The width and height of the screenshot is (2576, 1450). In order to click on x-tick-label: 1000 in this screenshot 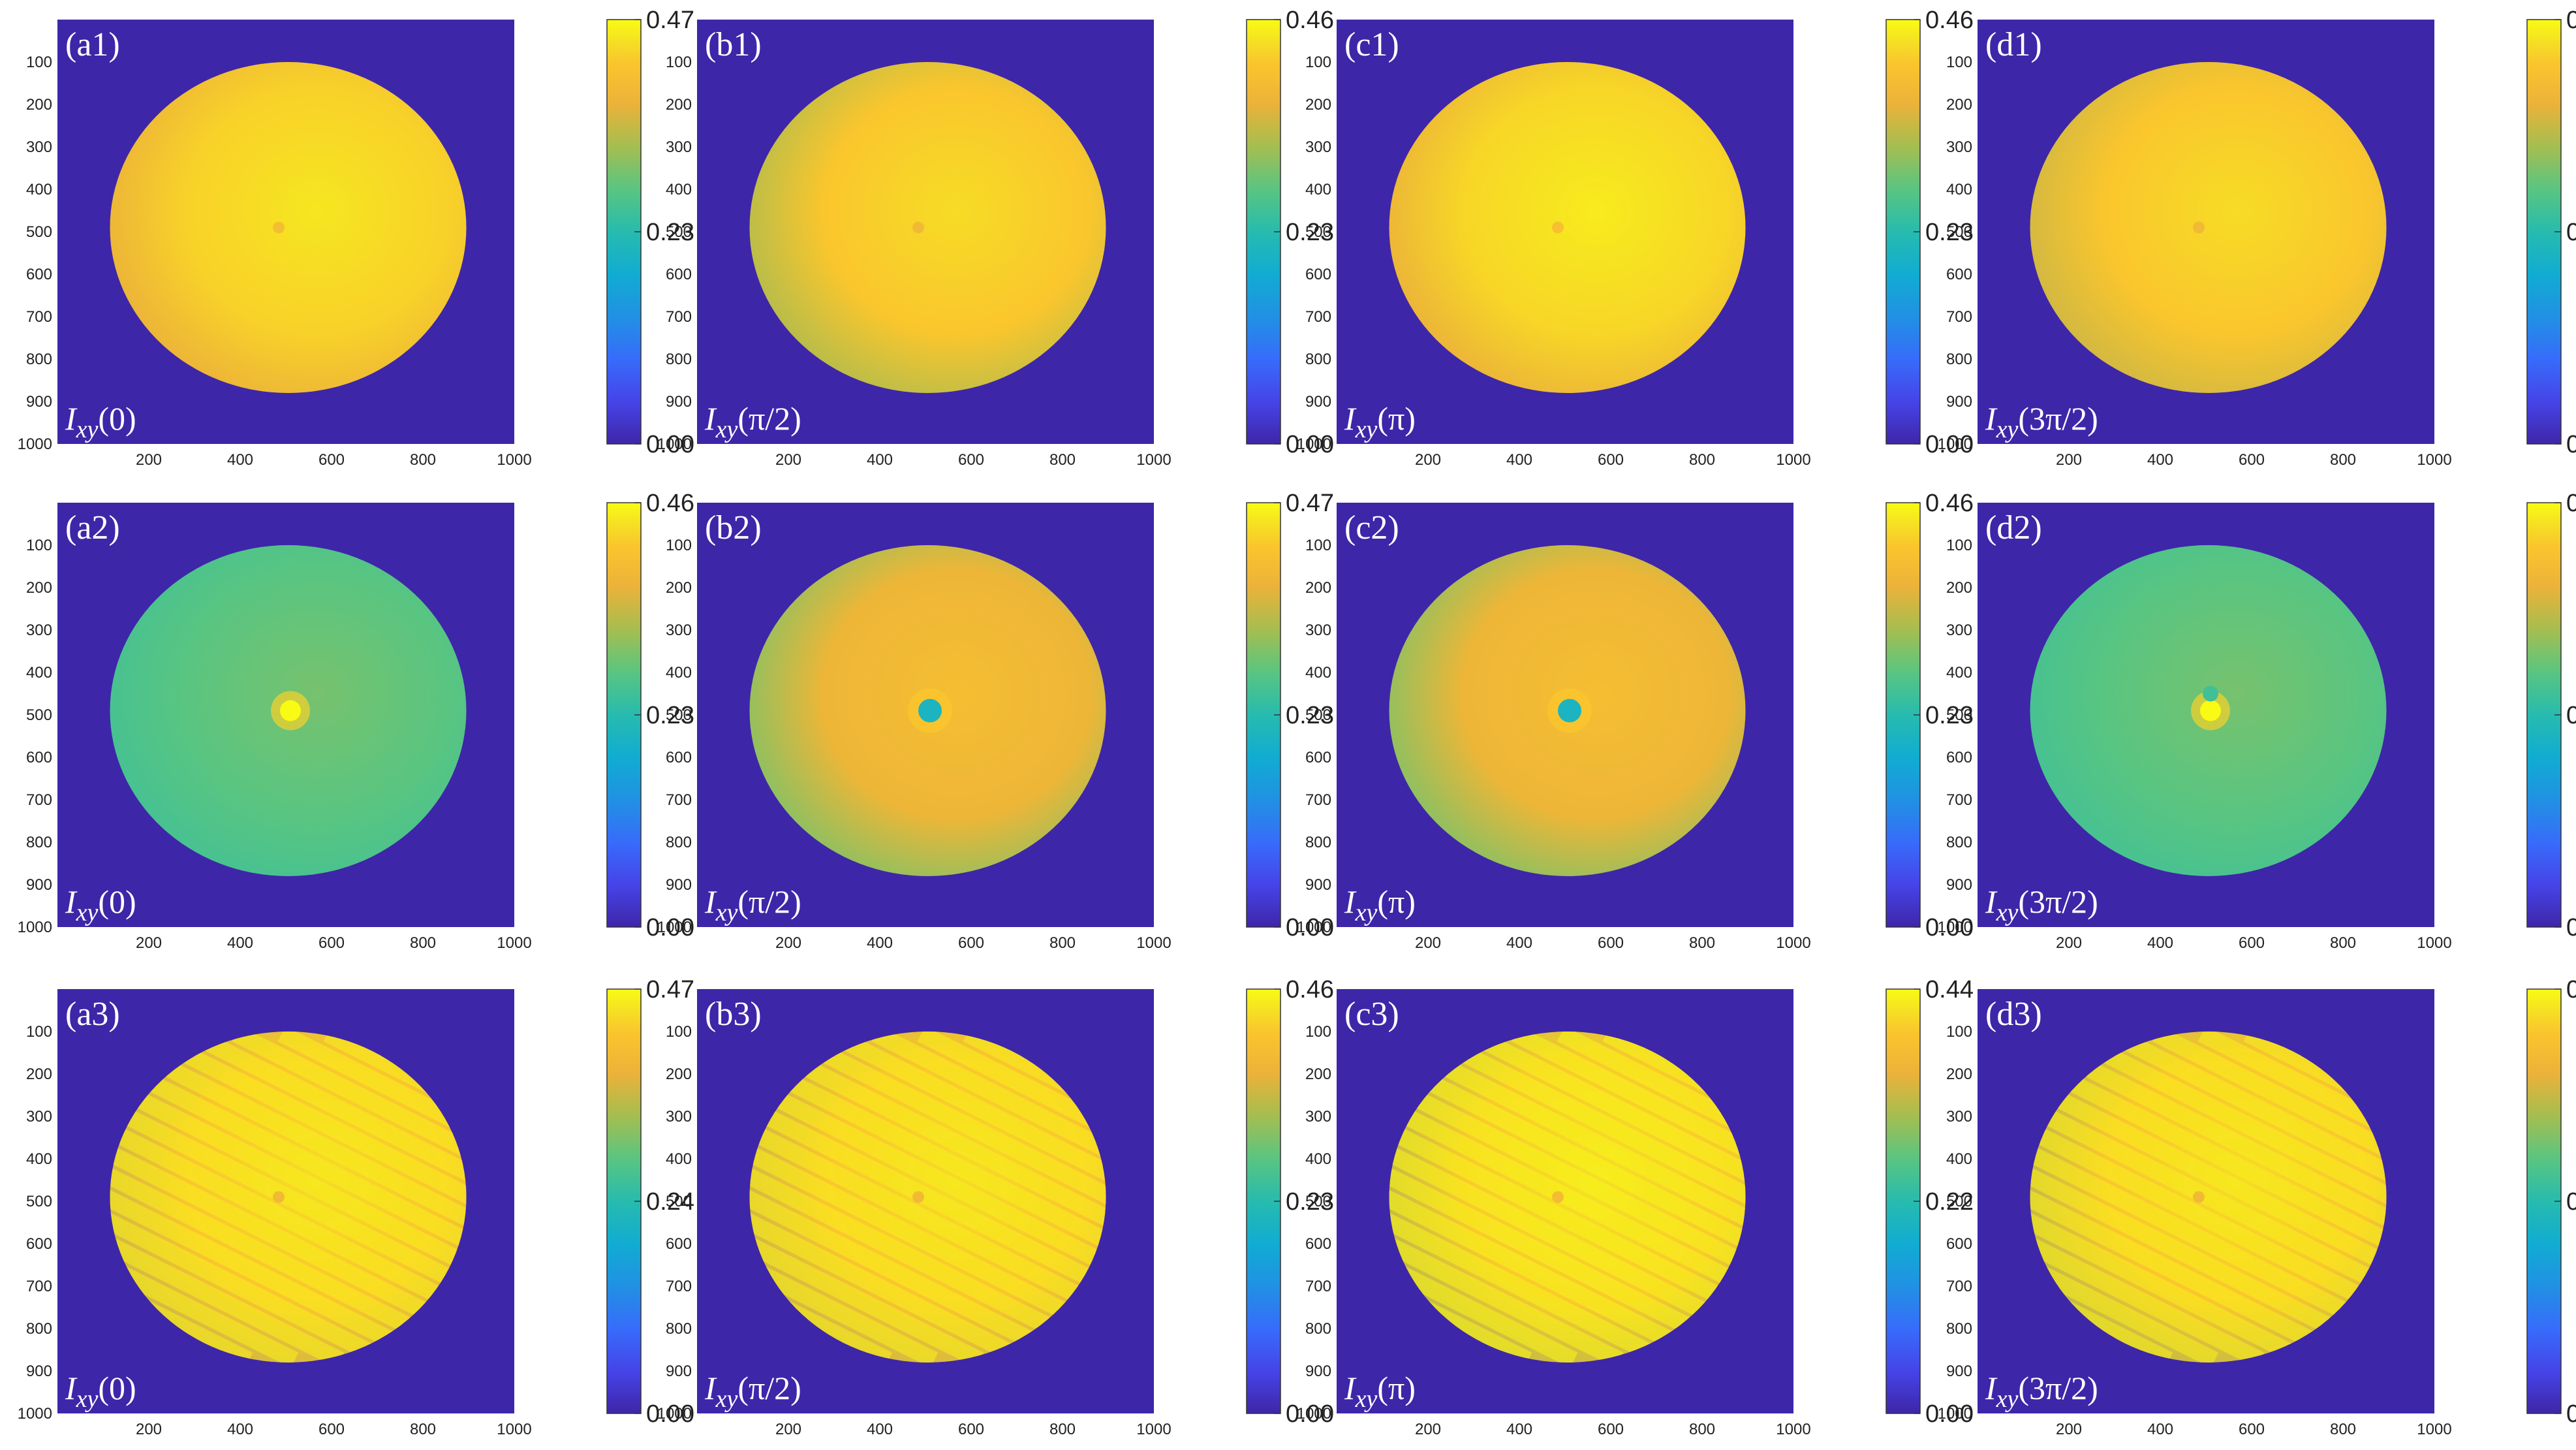, I will do `click(2434, 943)`.